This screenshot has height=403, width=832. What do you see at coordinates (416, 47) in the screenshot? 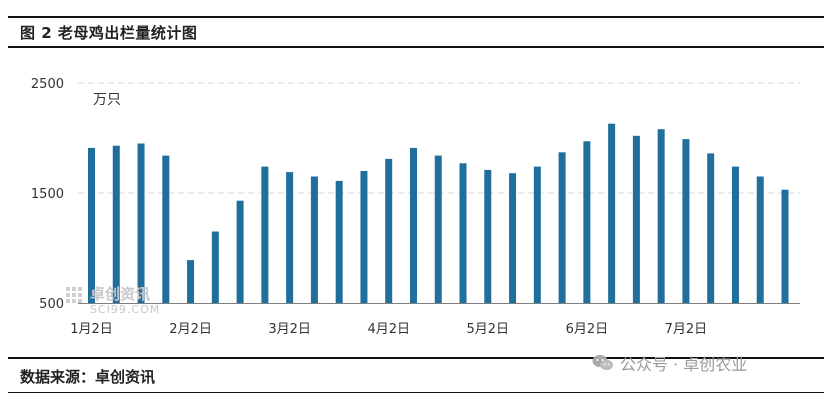
I see `title-rule` at bounding box center [416, 47].